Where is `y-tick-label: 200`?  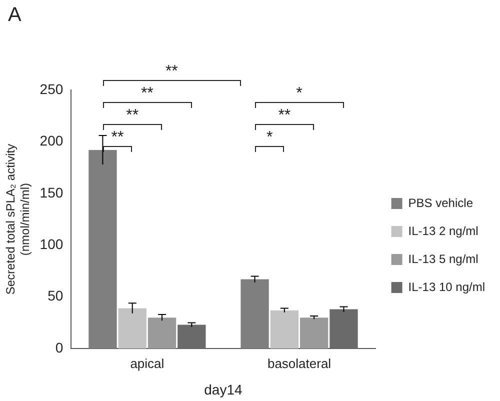
y-tick-label: 200 is located at coordinates (52, 140).